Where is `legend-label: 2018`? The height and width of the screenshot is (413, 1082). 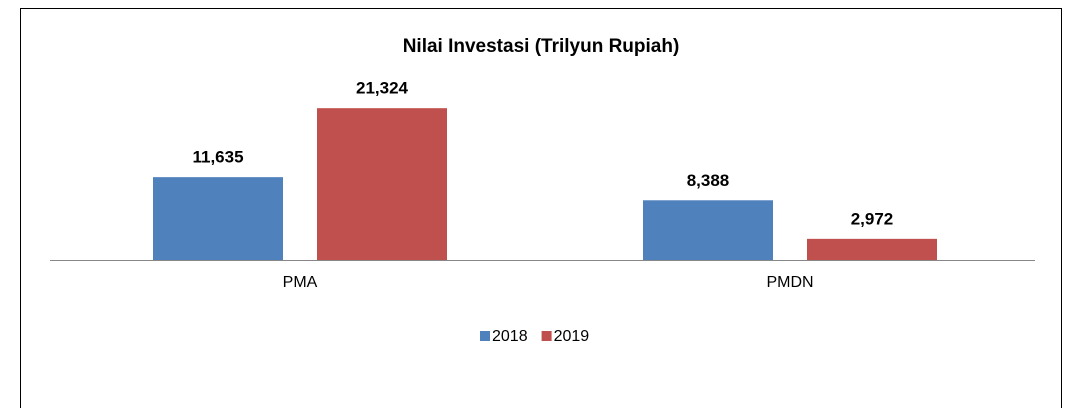 legend-label: 2018 is located at coordinates (510, 336).